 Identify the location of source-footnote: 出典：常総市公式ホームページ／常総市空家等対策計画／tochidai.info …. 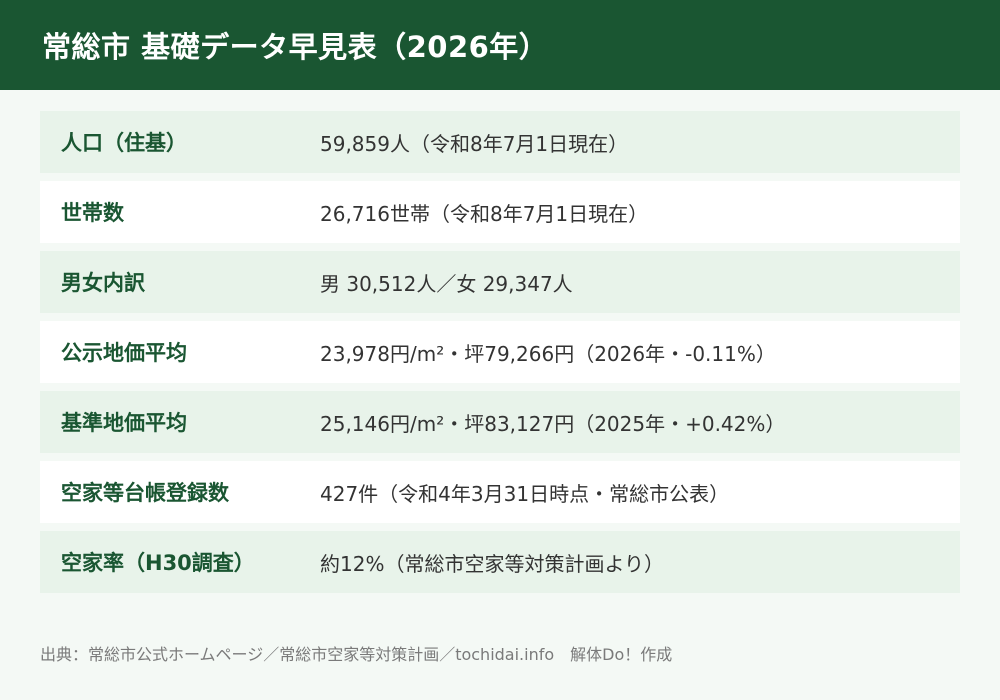
(356, 654).